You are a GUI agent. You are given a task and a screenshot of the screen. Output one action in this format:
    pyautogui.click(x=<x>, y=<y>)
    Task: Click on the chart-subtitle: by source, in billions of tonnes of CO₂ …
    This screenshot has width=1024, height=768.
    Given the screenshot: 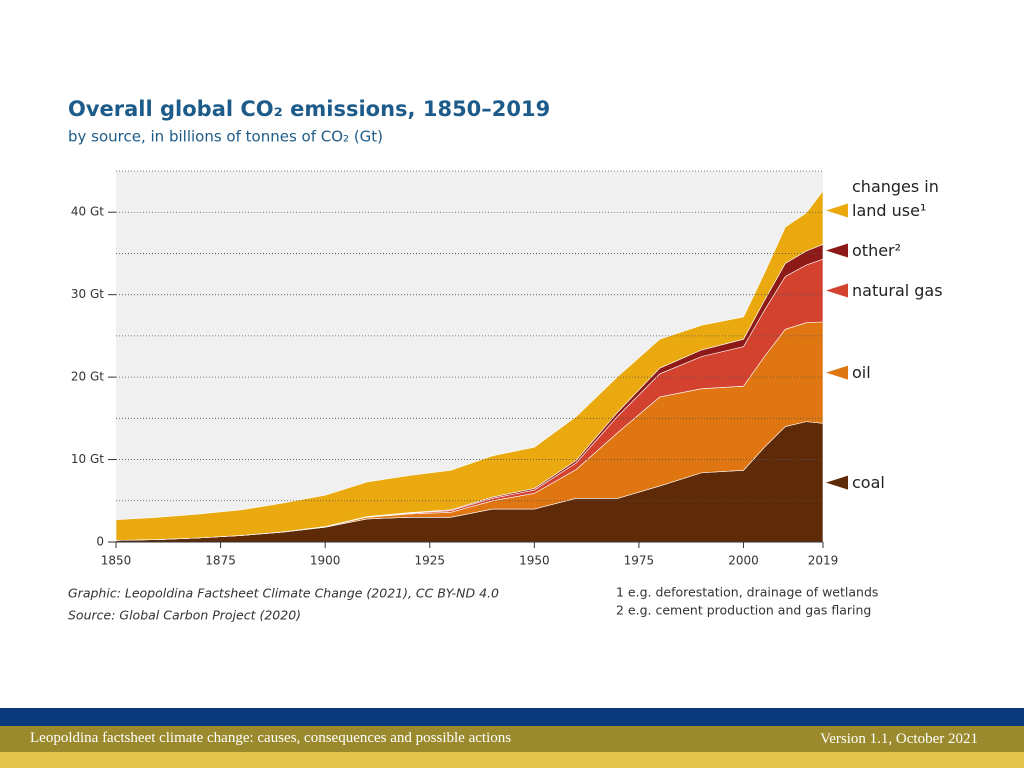 What is the action you would take?
    pyautogui.click(x=225, y=137)
    